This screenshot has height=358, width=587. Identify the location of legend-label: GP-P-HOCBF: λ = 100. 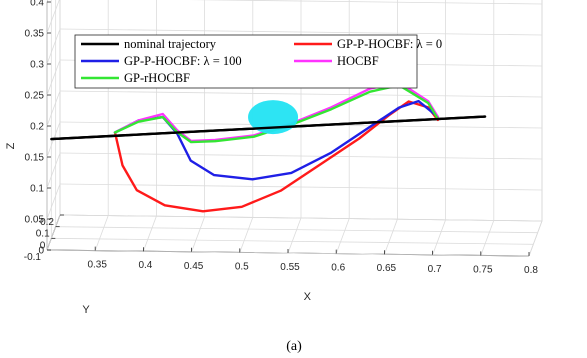
(183, 61).